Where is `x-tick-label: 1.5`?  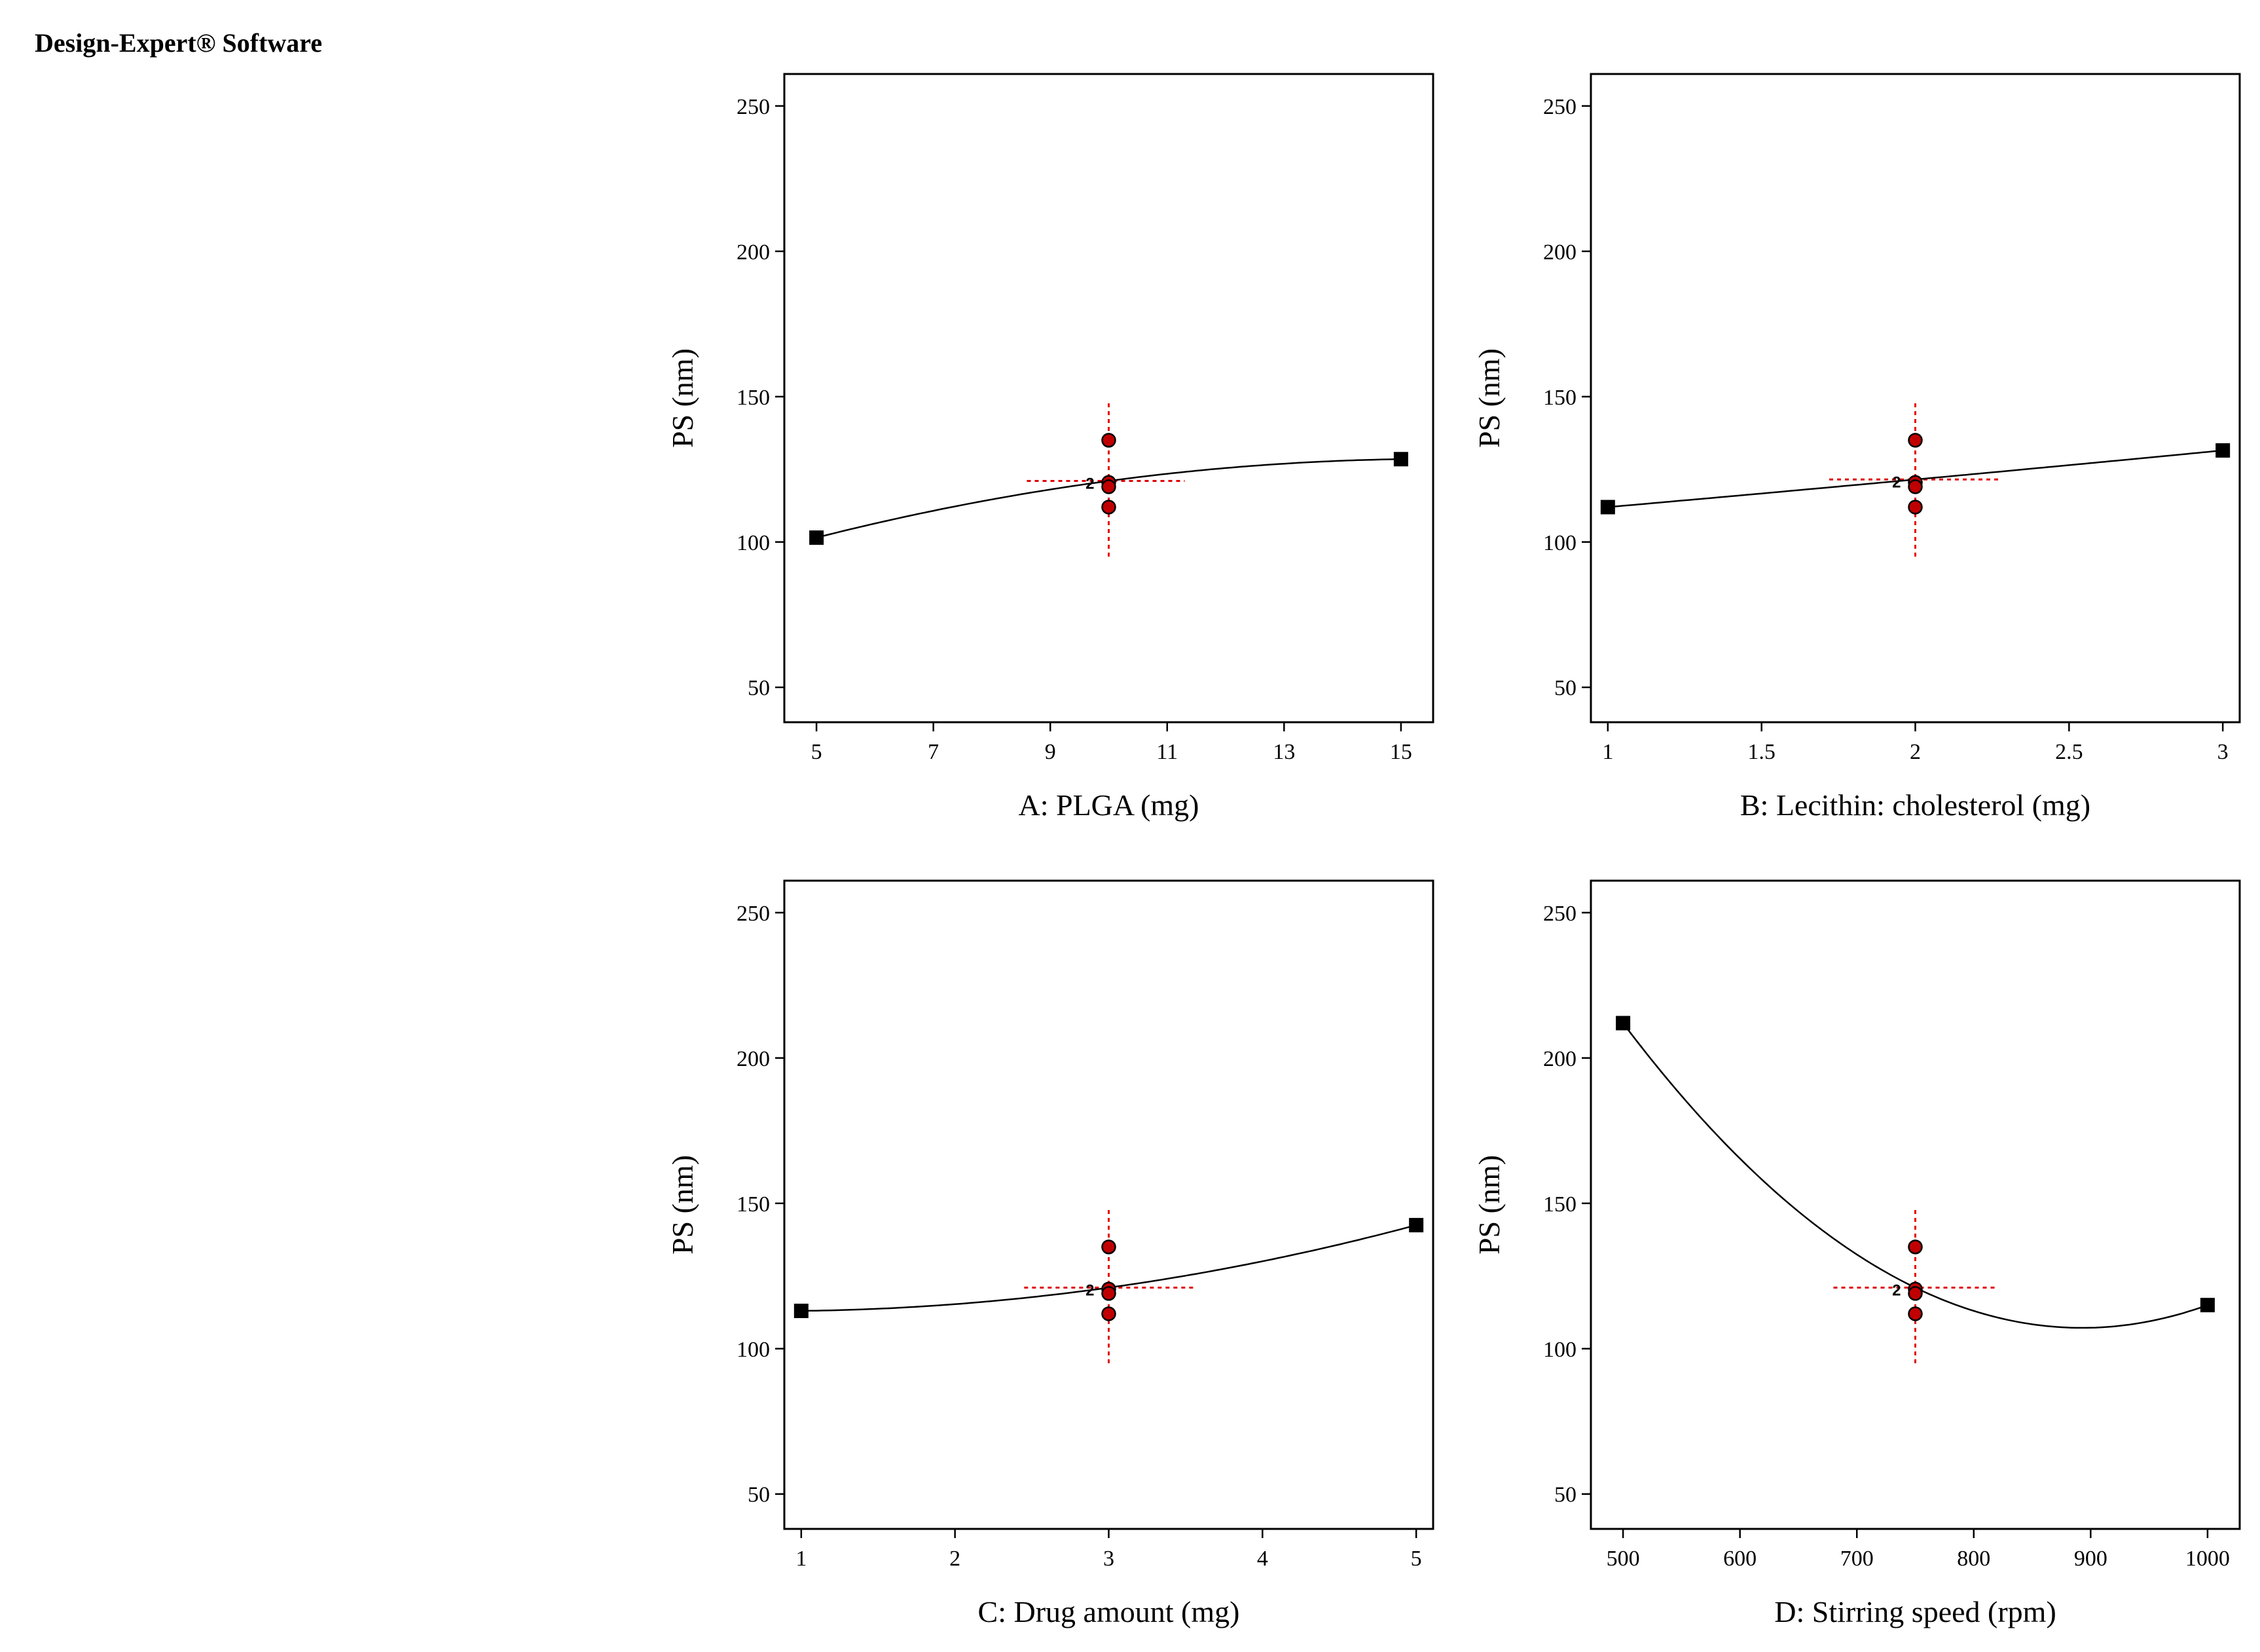
x-tick-label: 1.5 is located at coordinates (1761, 752).